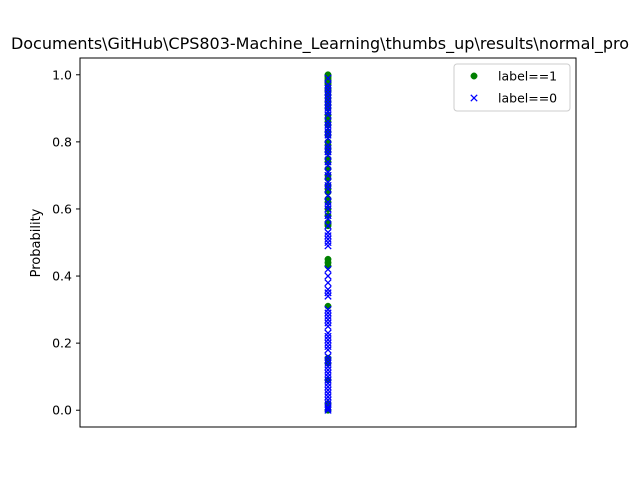  I want to click on data-points, so click(328, 242).